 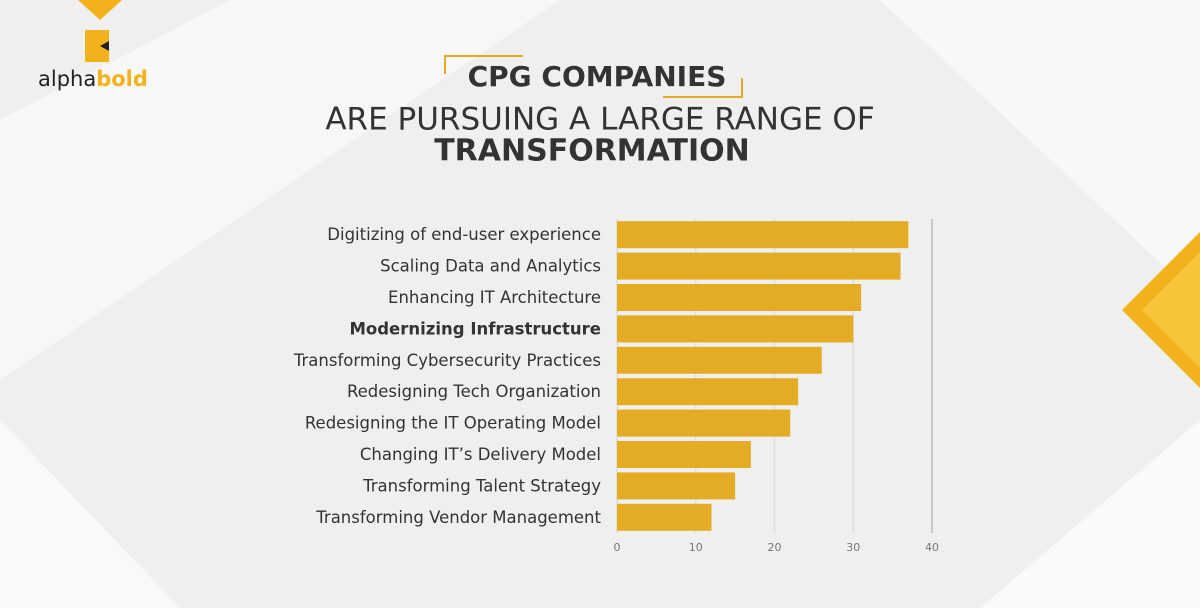 What do you see at coordinates (67, 79) in the screenshot?
I see `logo-word: alpha` at bounding box center [67, 79].